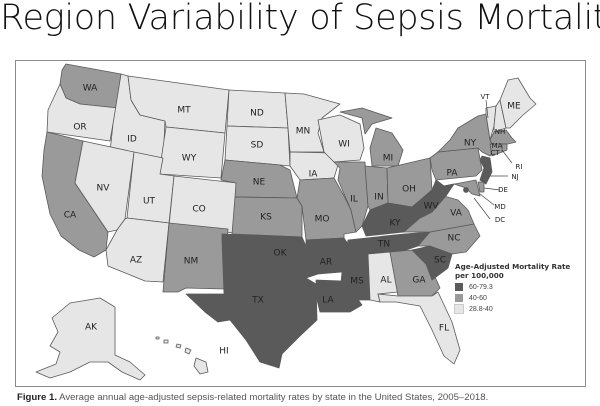  What do you see at coordinates (257, 301) in the screenshot?
I see `label-TX: TX` at bounding box center [257, 301].